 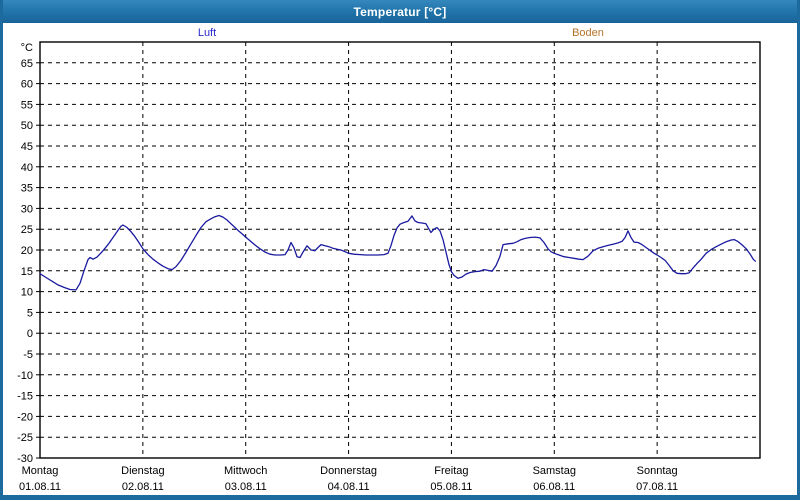 What do you see at coordinates (27, 230) in the screenshot?
I see `y-tick-label: 25` at bounding box center [27, 230].